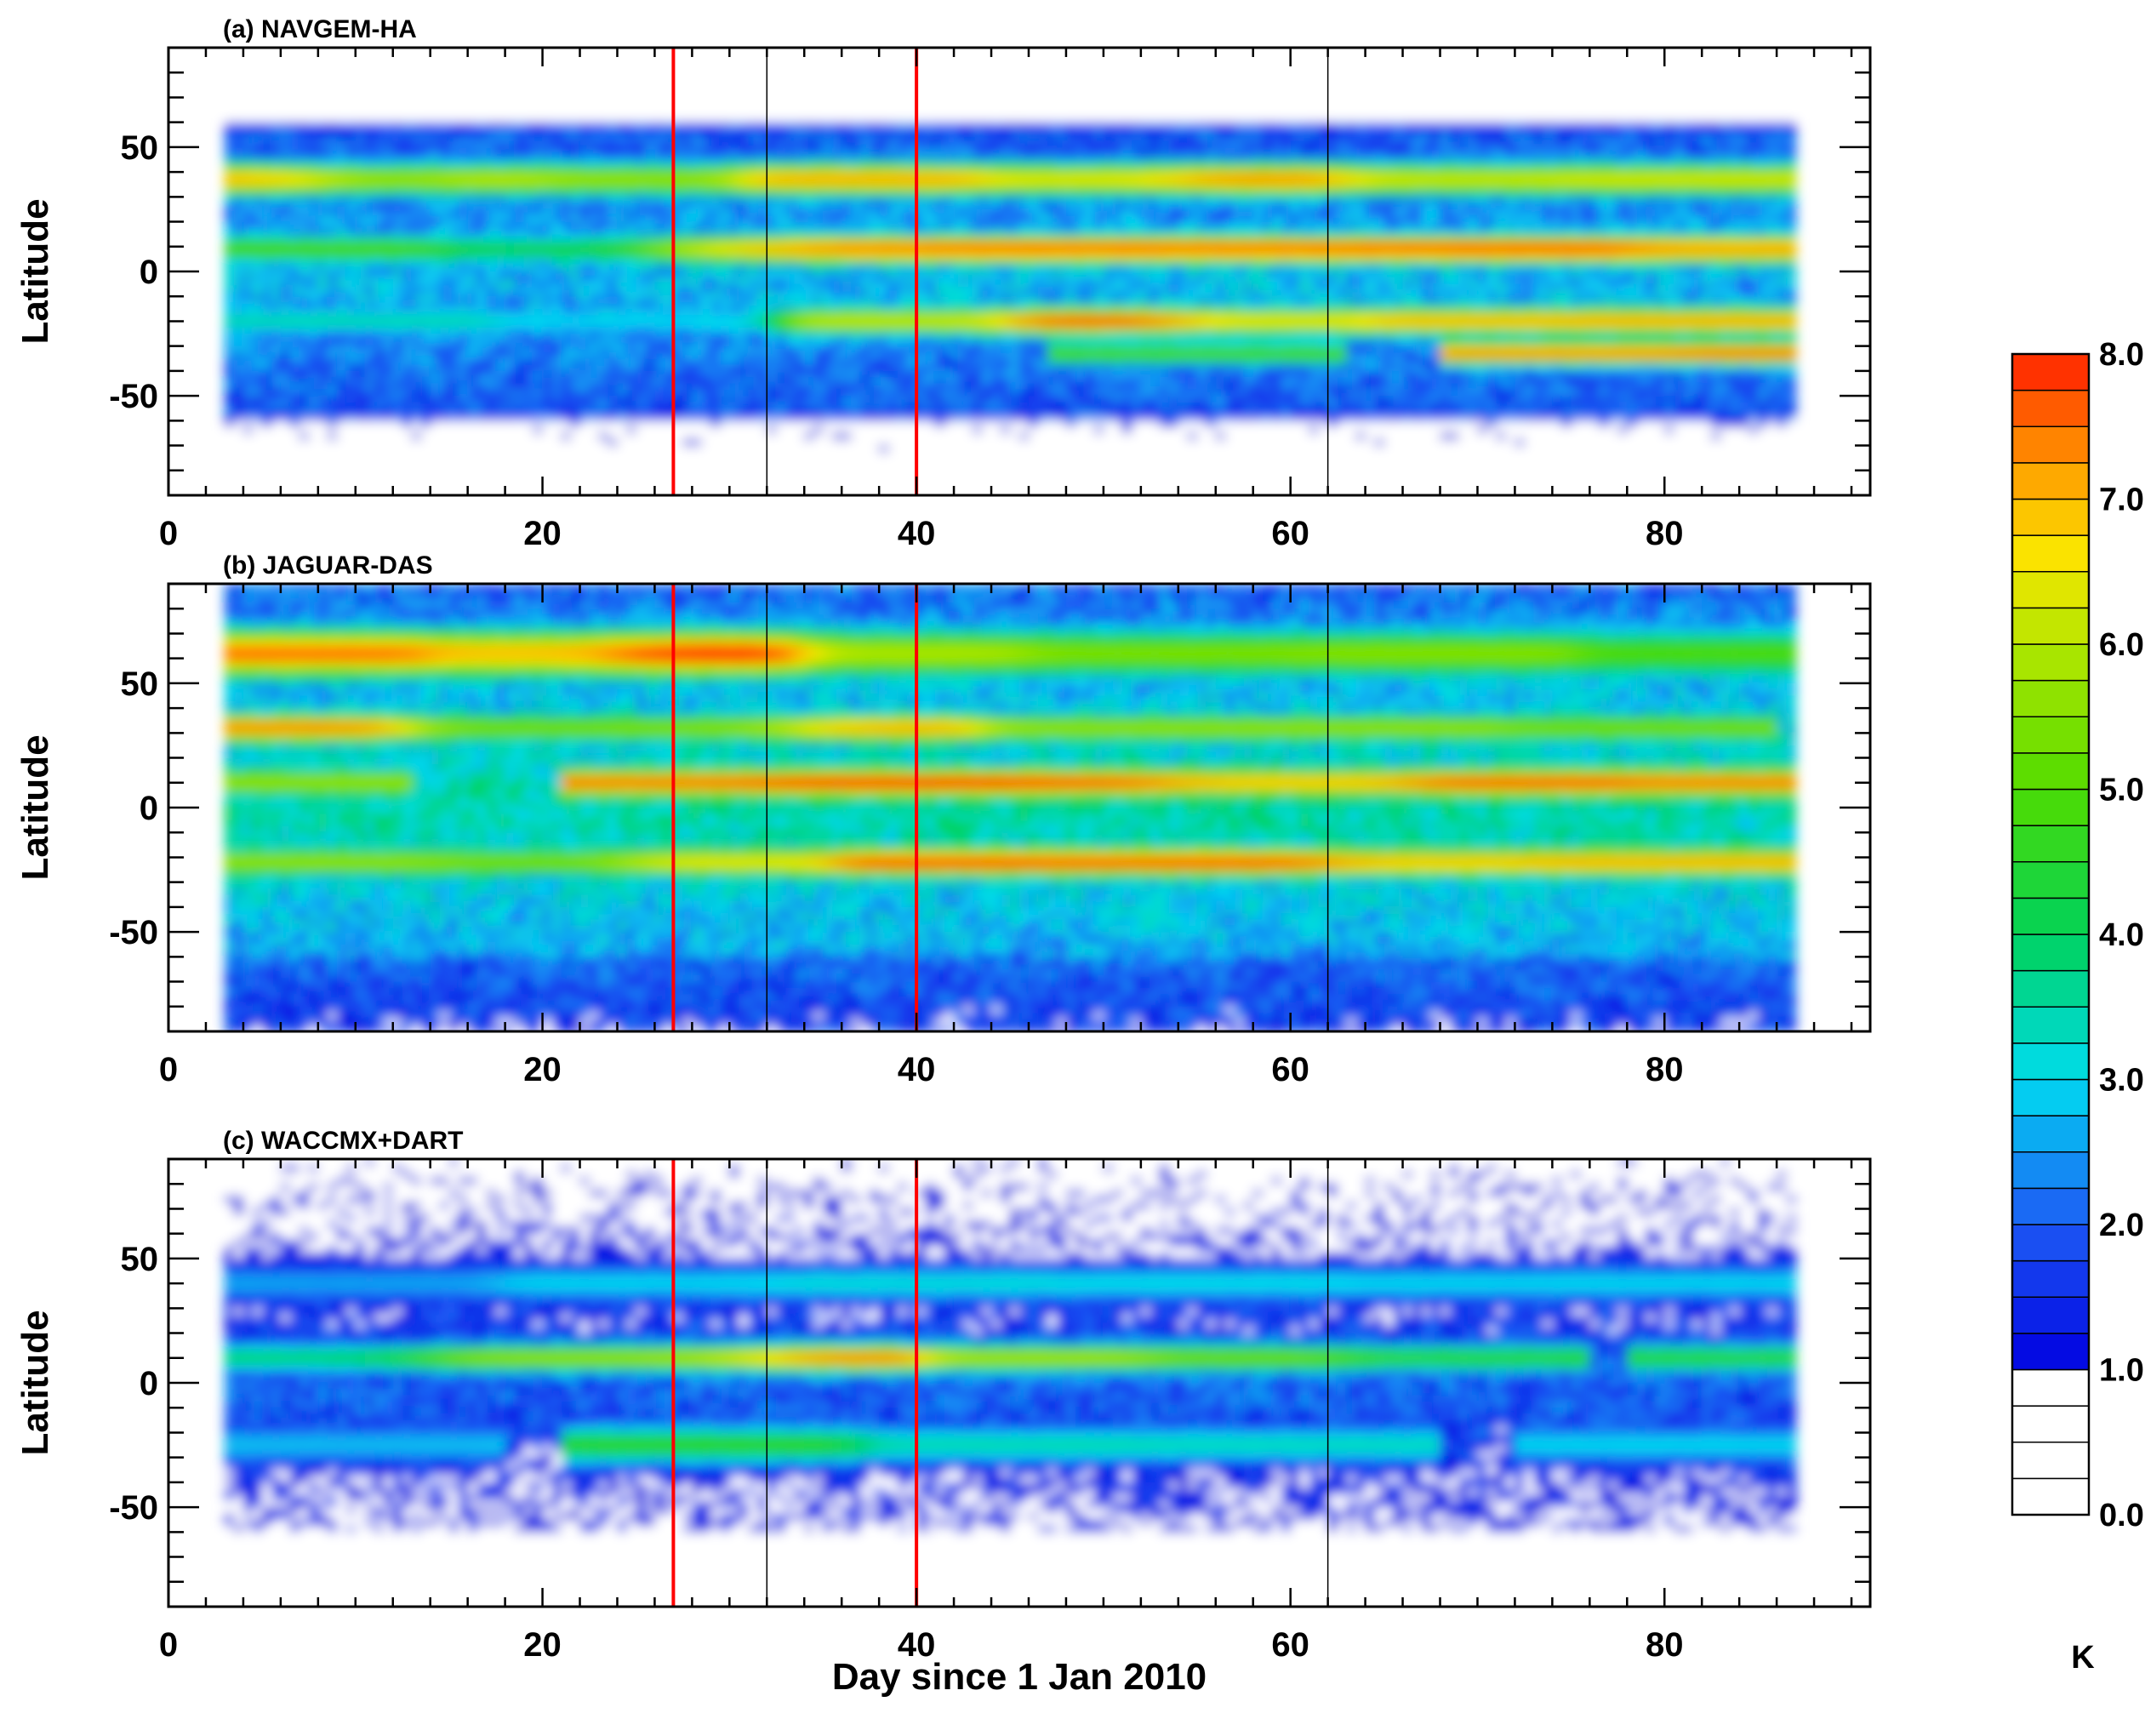  What do you see at coordinates (2122, 935) in the screenshot?
I see `colorbar-tick-label: 4.0` at bounding box center [2122, 935].